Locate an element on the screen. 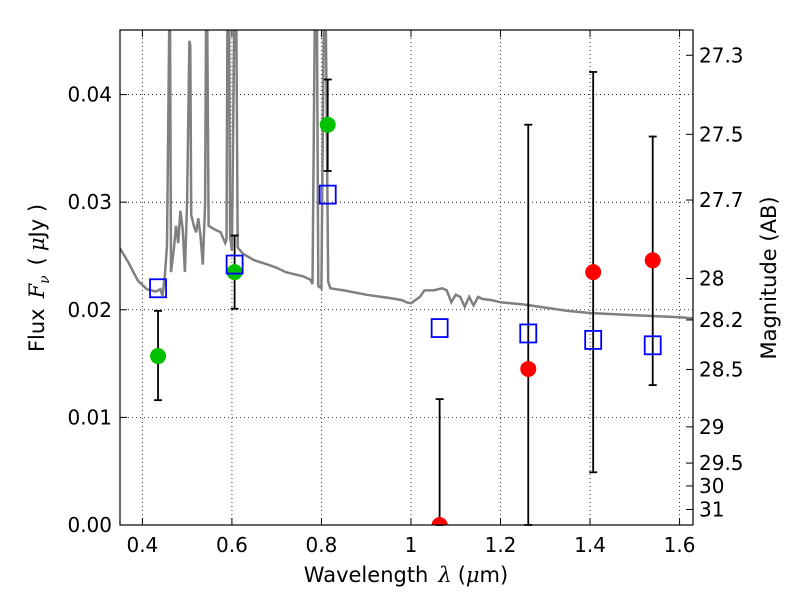  magnitude-tick-label: 29.5 is located at coordinates (721, 463).